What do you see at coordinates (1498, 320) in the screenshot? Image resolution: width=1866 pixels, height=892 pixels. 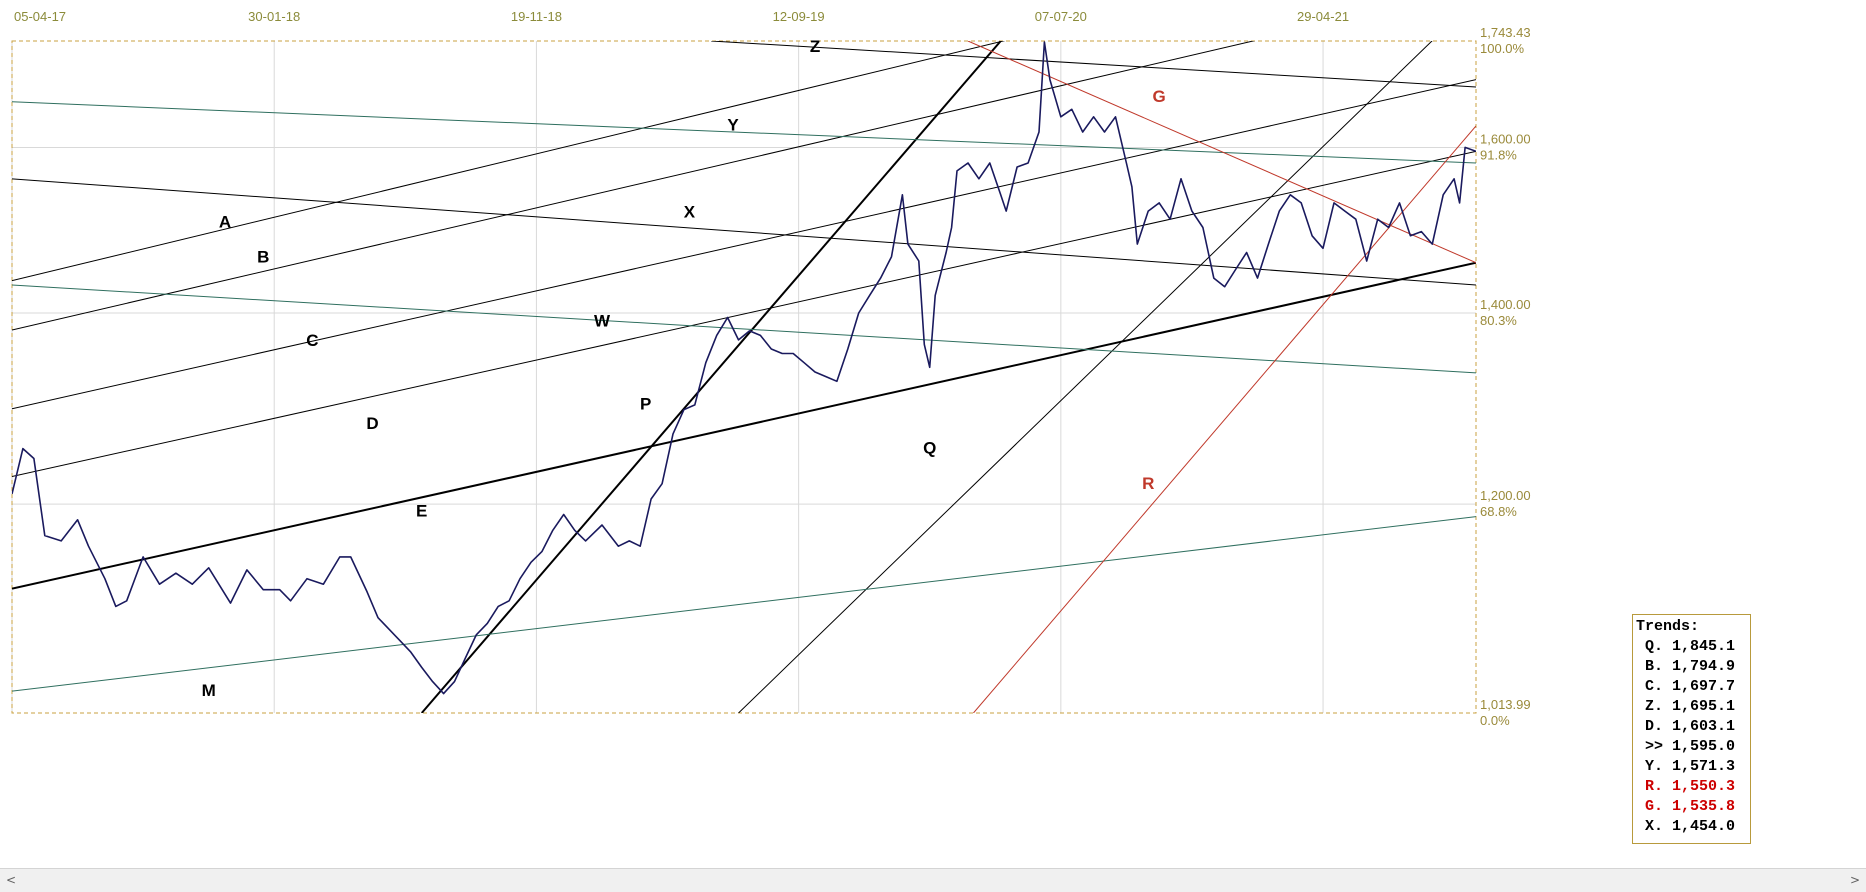 I see `y-tick-percent-label: 80.3%` at bounding box center [1498, 320].